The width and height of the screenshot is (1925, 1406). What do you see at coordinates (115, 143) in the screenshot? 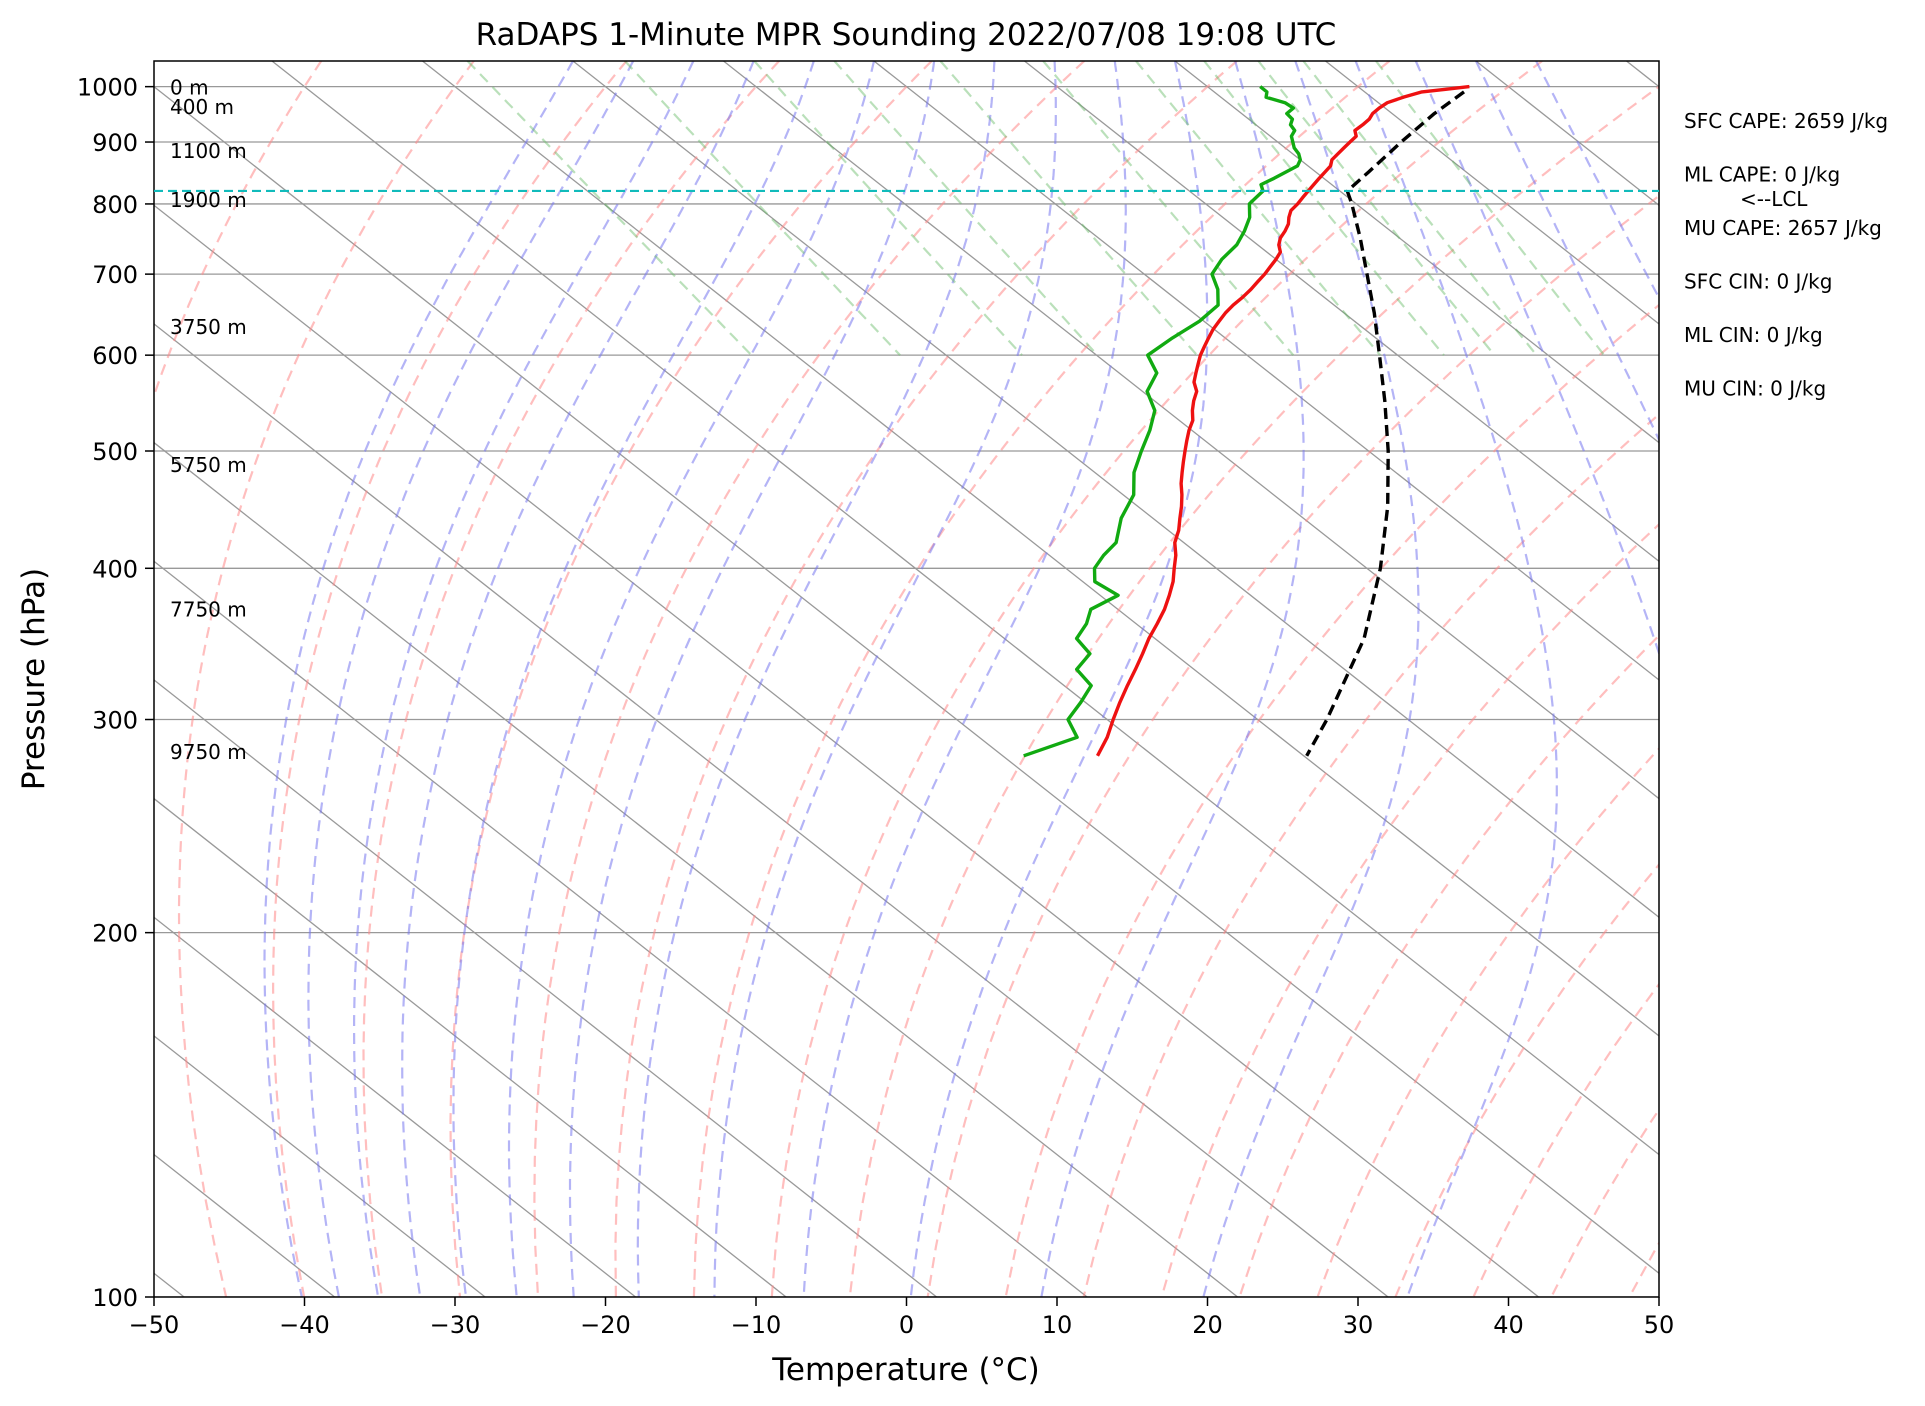
I see `y-tick-label: 900` at bounding box center [115, 143].